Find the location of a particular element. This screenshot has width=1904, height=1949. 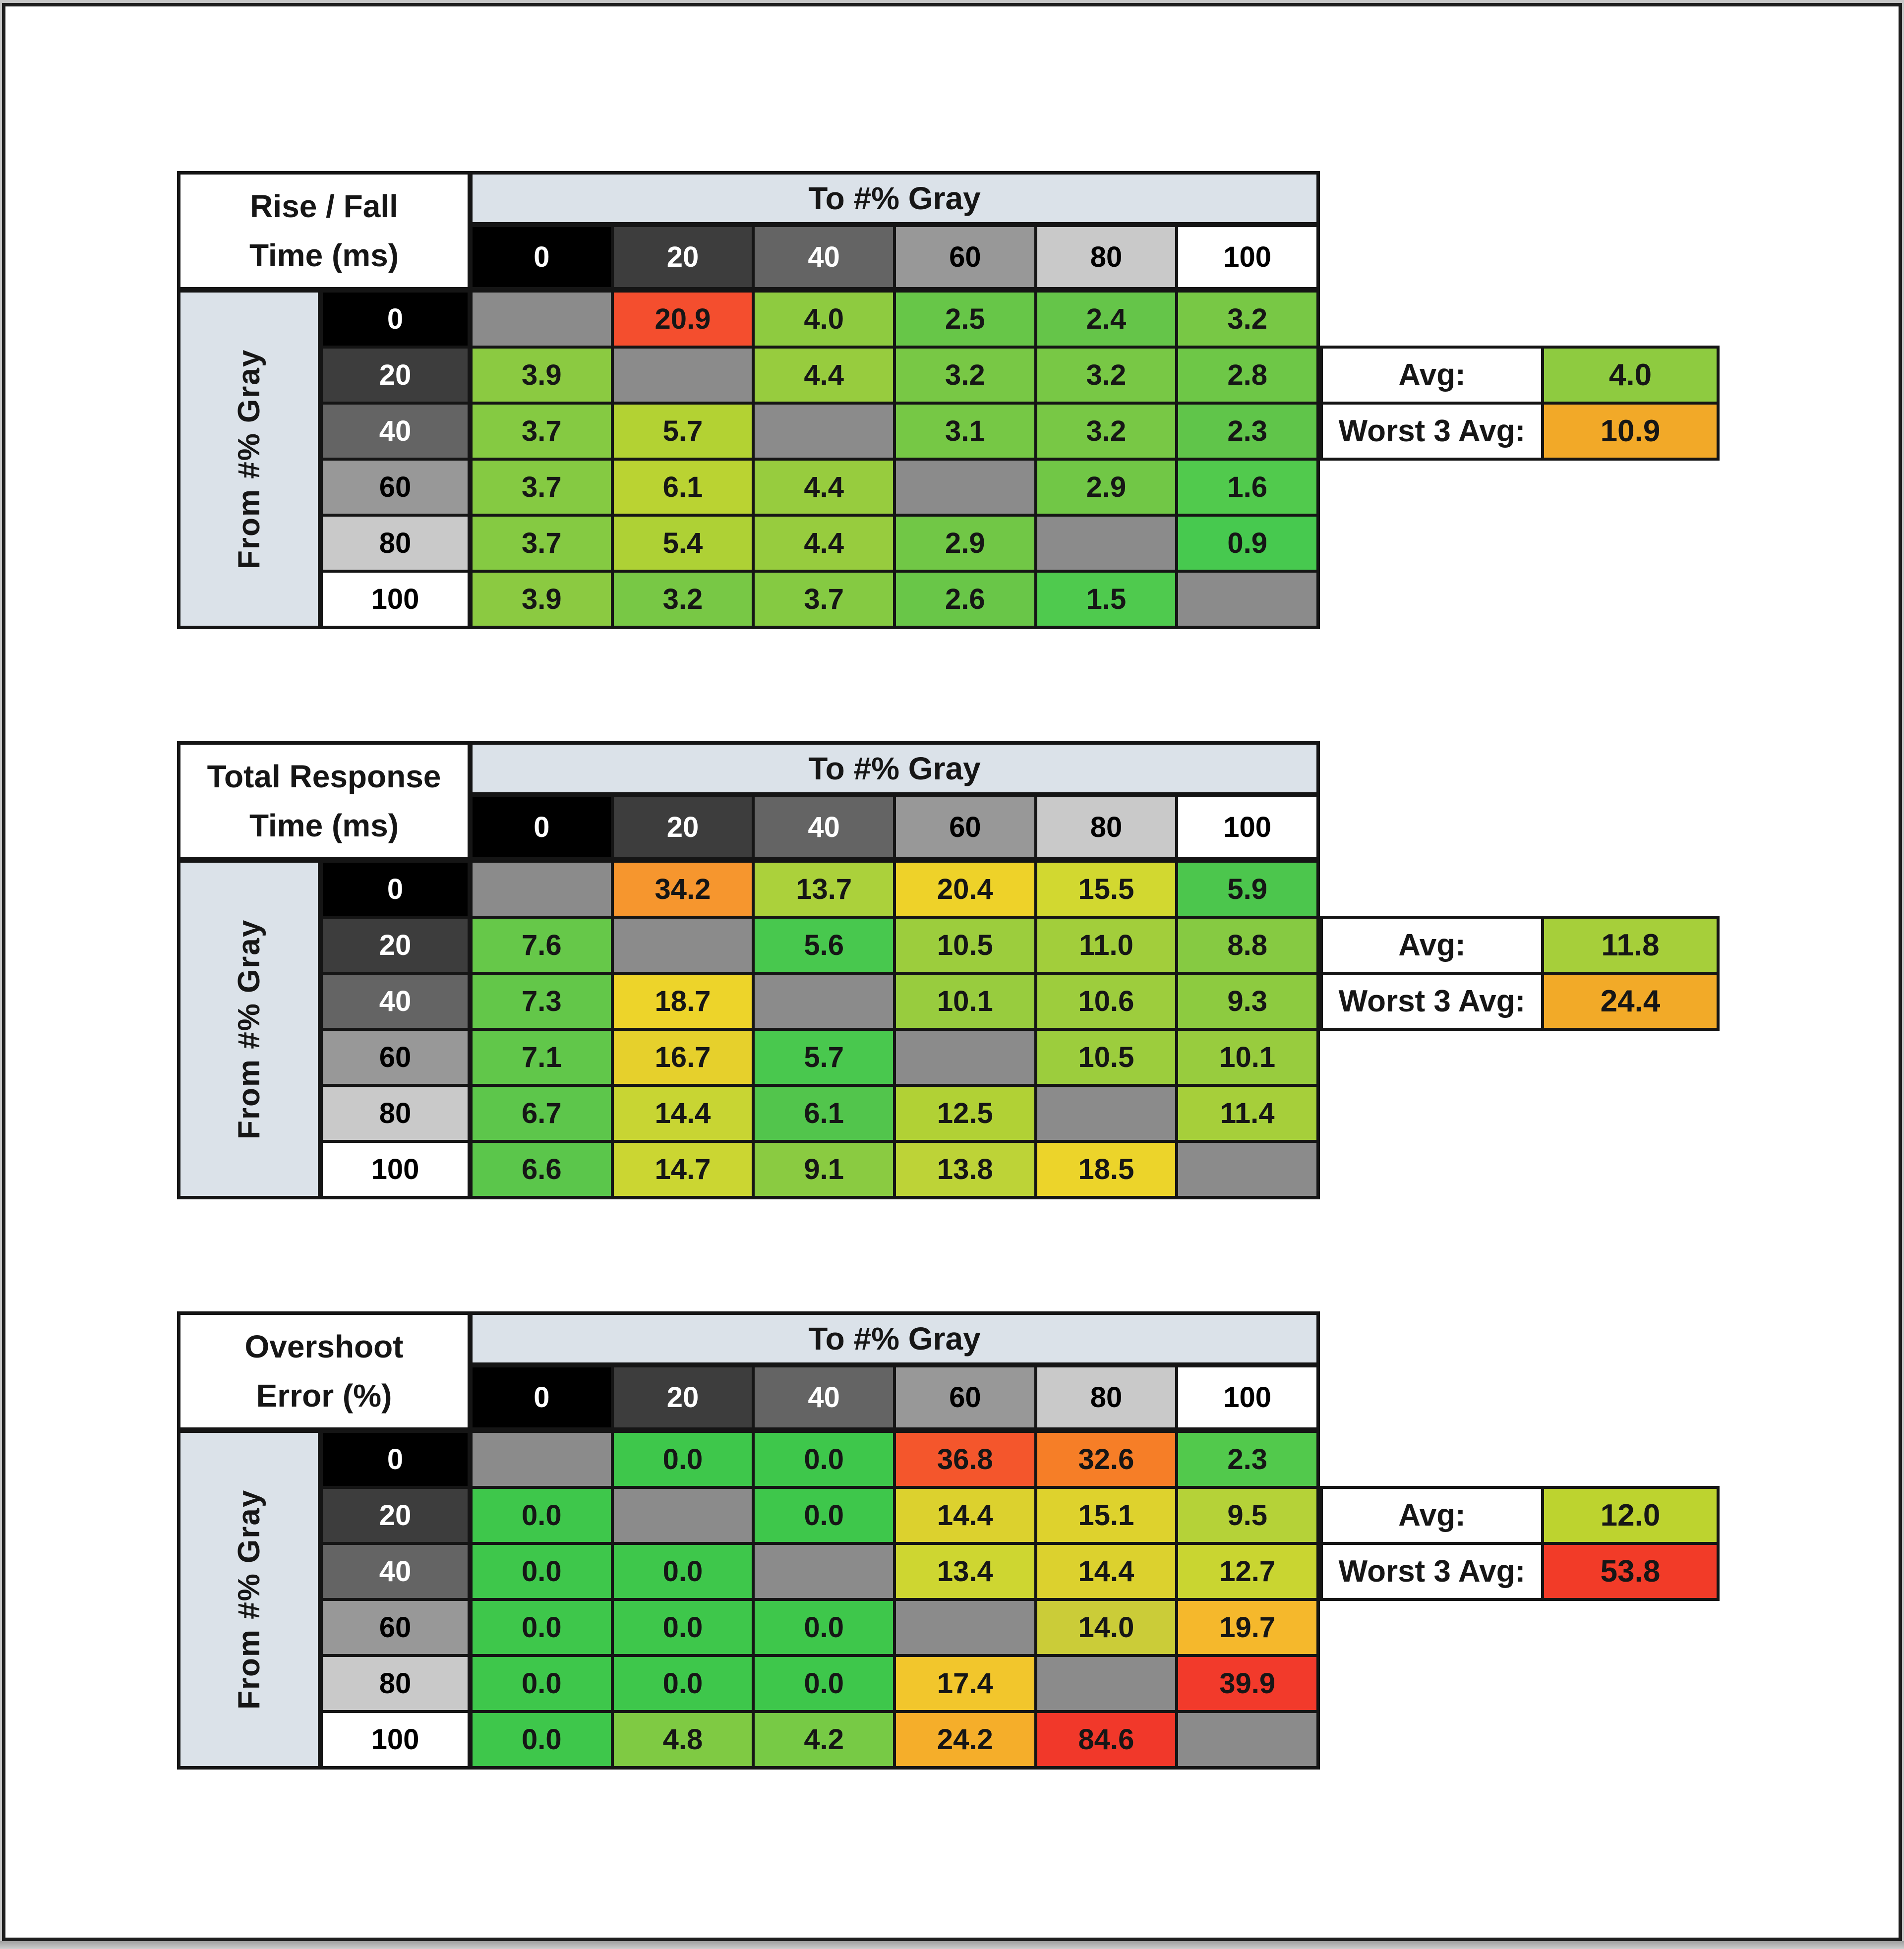

table-title-line2: Time (ms) is located at coordinates (324, 255).